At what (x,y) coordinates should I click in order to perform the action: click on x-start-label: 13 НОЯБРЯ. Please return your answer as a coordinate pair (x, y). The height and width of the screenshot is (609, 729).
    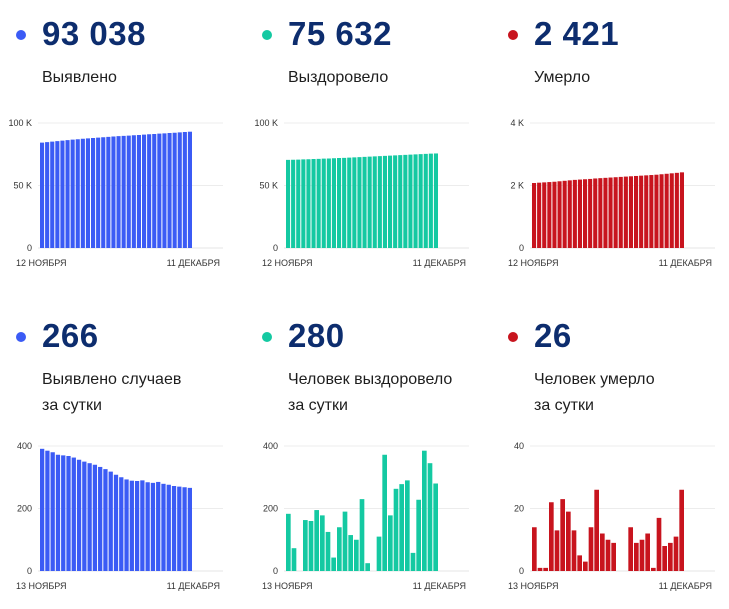
    Looking at the image, I should click on (287, 586).